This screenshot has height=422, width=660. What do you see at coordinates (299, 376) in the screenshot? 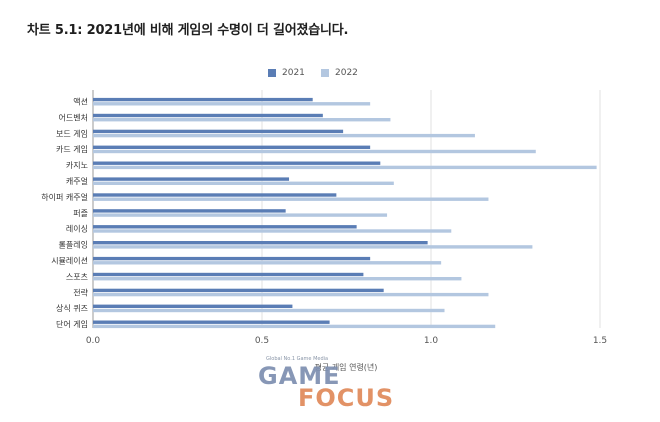
I see `watermark-game-text: GAME` at bounding box center [299, 376].